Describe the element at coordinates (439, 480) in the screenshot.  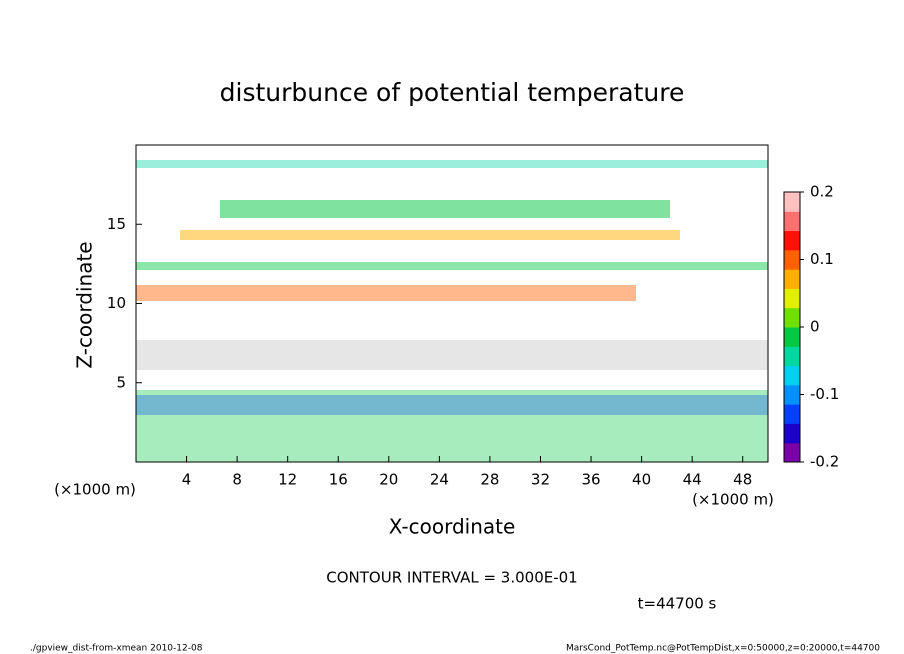
I see `x-tick-label: 24` at that location.